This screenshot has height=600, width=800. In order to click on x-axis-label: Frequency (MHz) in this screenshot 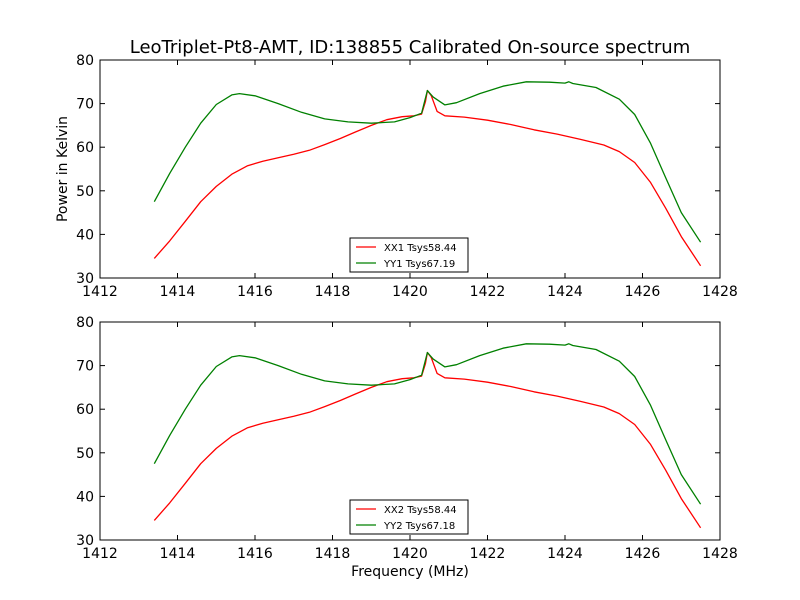, I will do `click(410, 572)`.